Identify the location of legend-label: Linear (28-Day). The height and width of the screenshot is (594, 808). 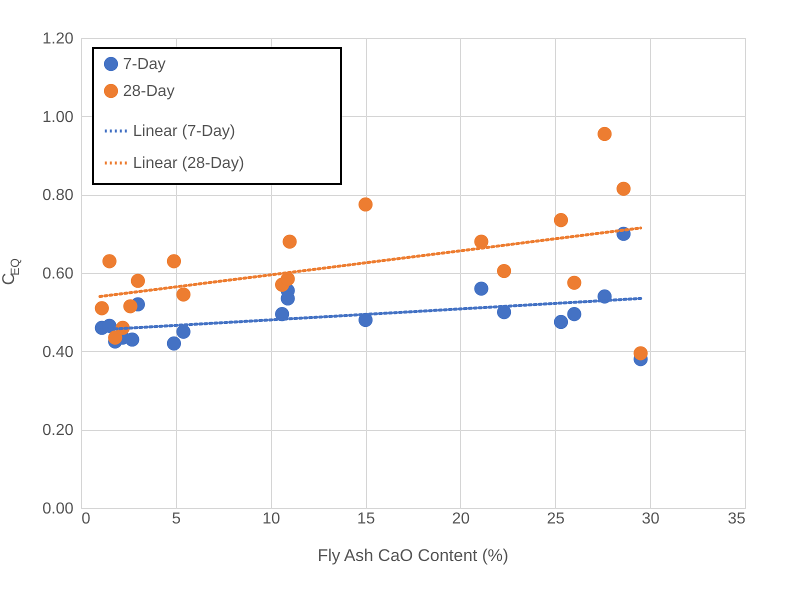
(188, 163).